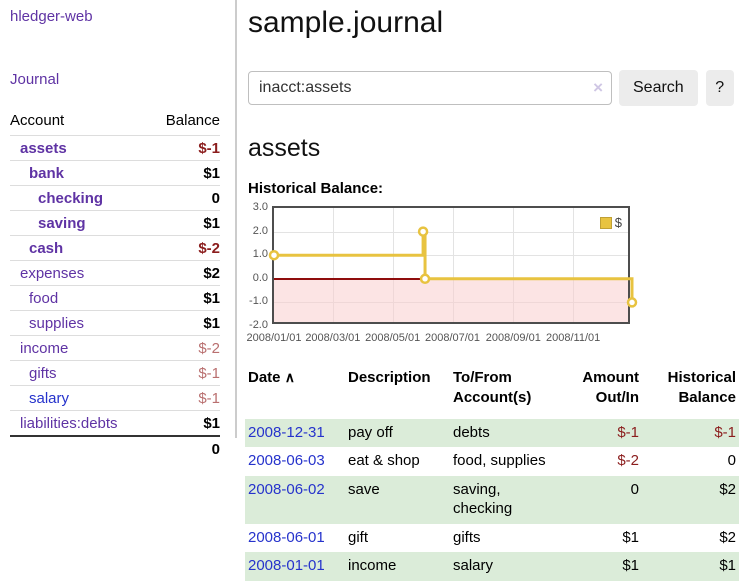 The height and width of the screenshot is (582, 742). Describe the element at coordinates (372, 566) in the screenshot. I see `transaction-description: income` at that location.